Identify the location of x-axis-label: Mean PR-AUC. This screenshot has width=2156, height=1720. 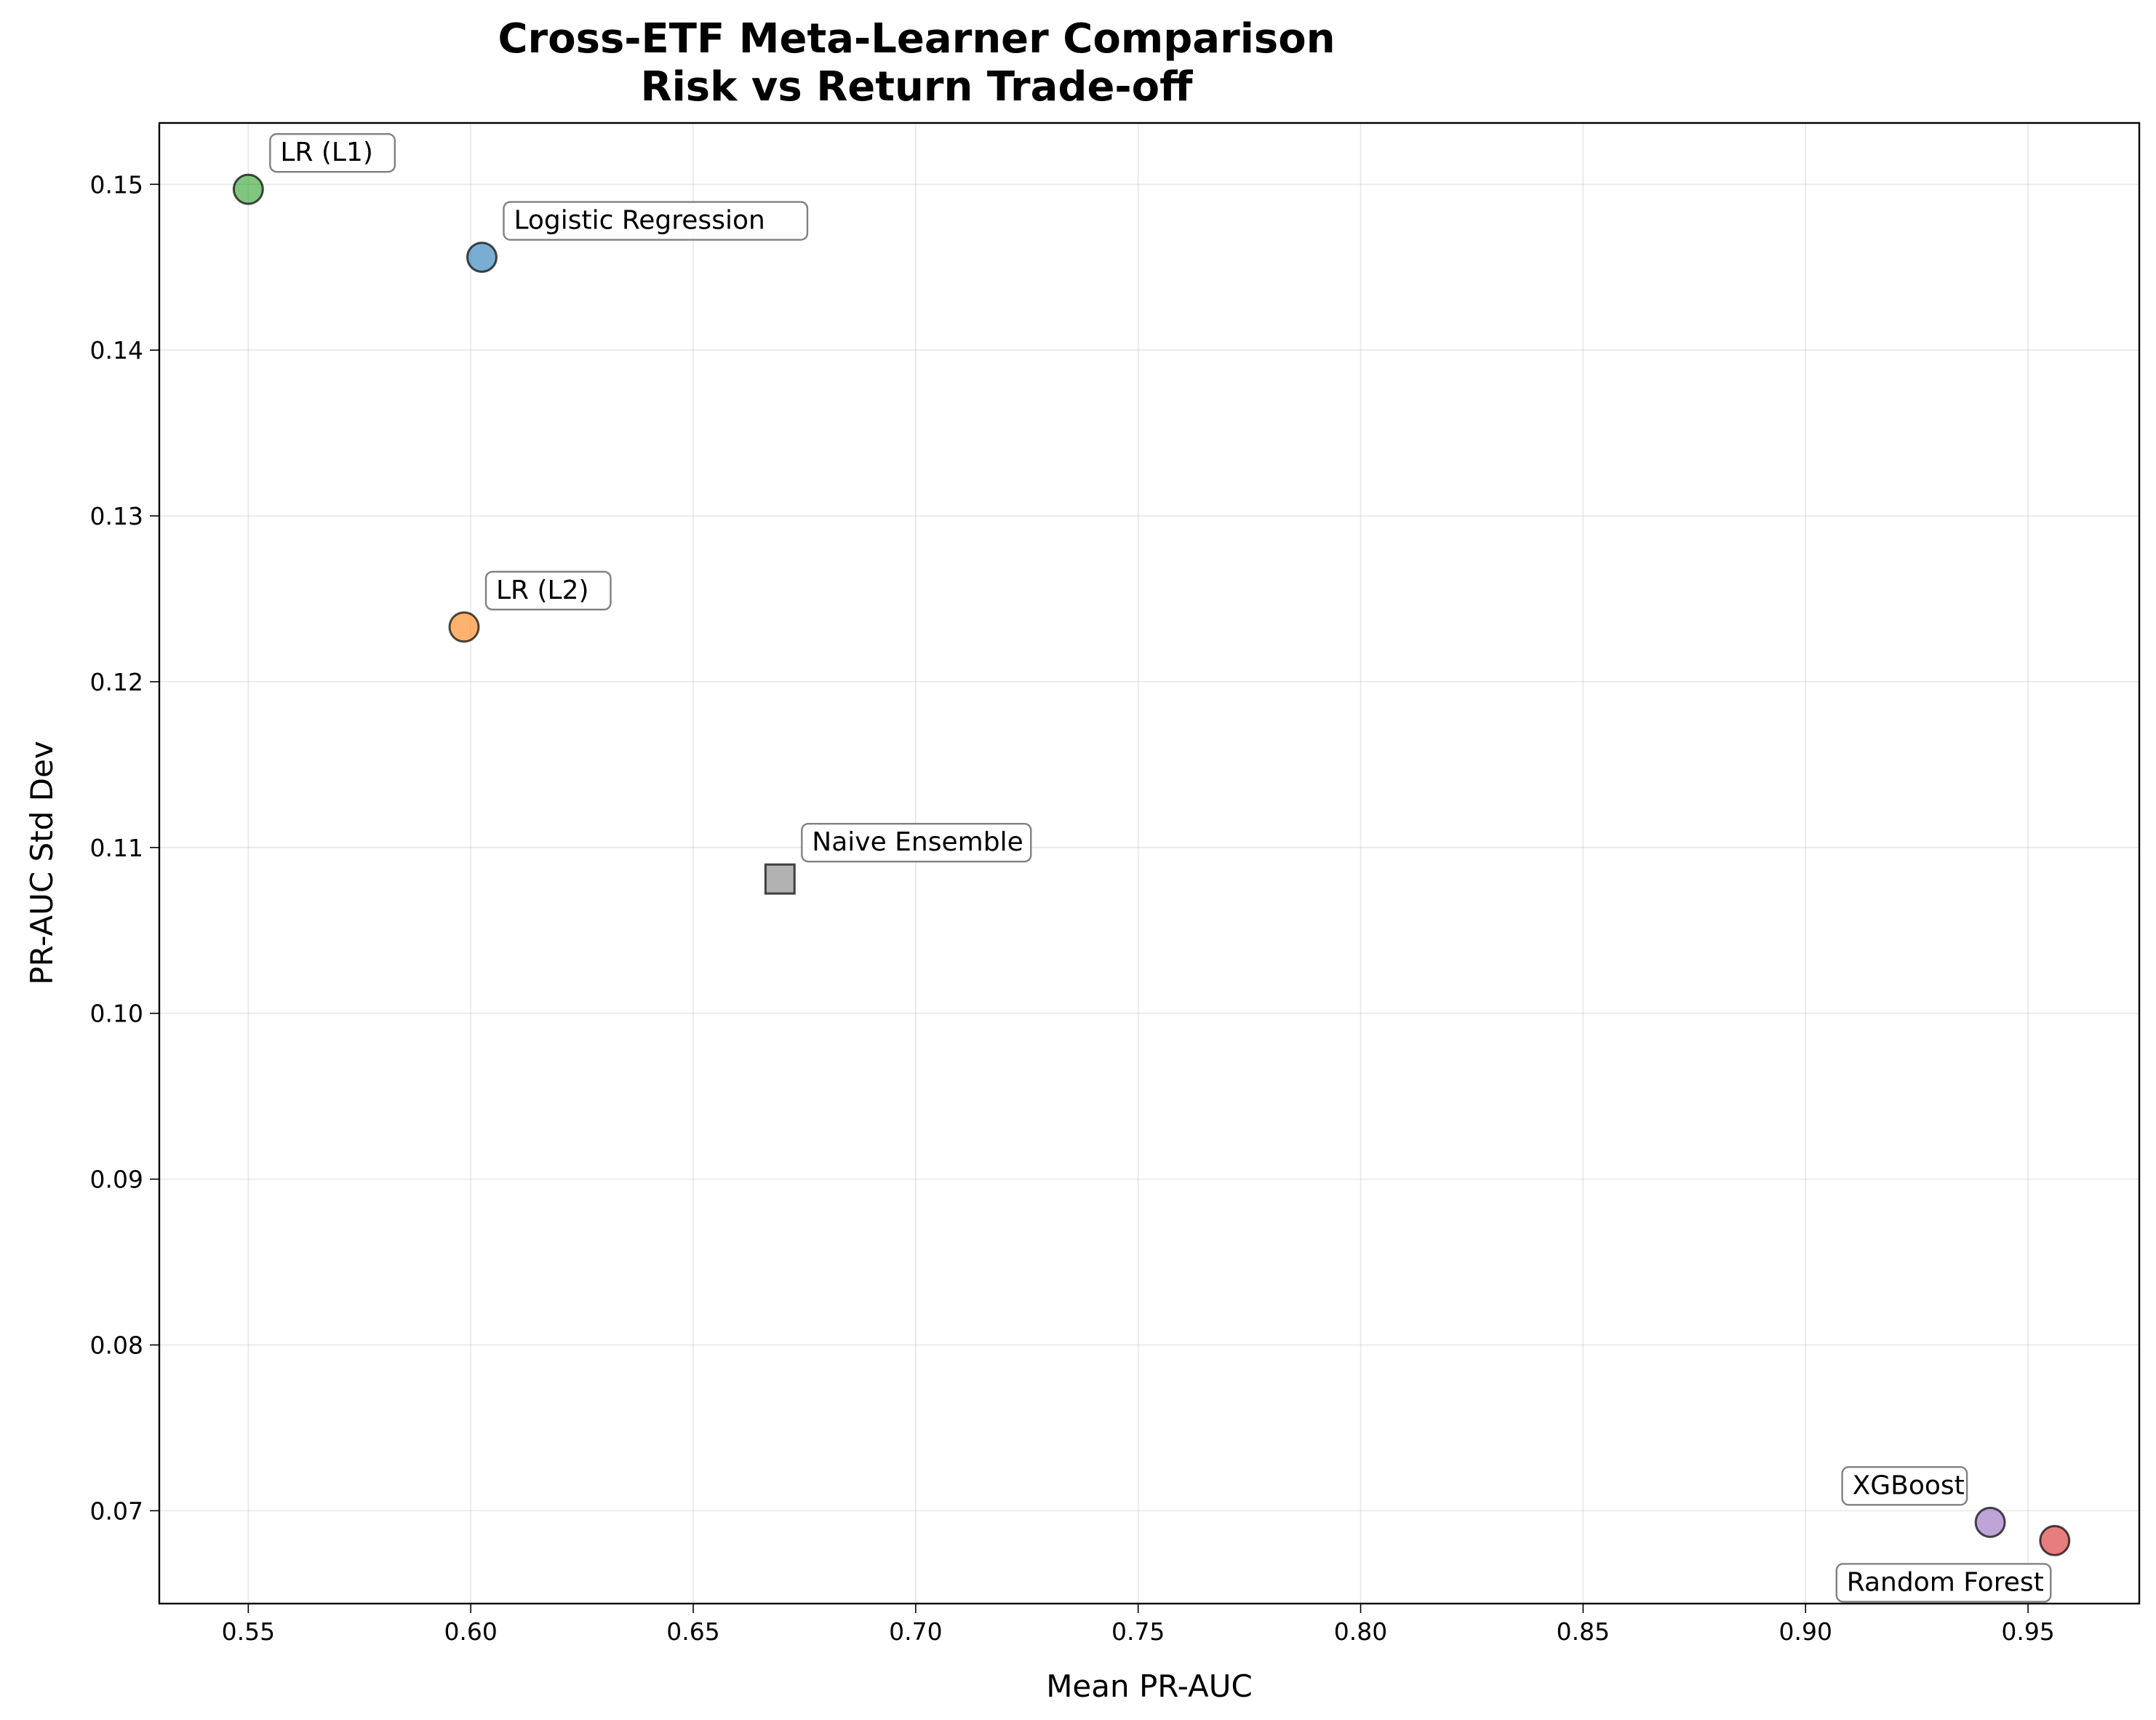
(1149, 1686).